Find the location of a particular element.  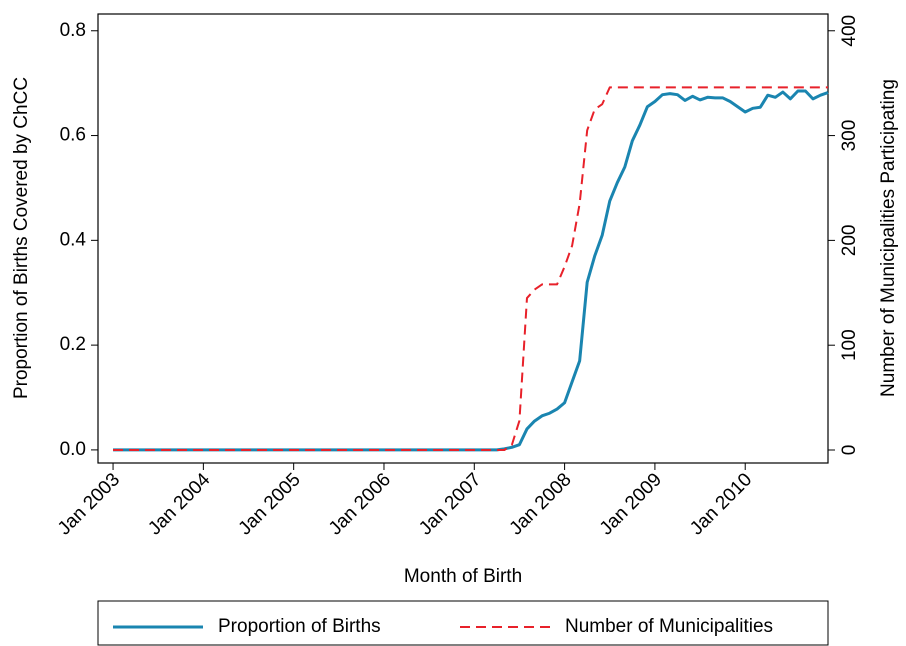

y-axis-label: Proportion of Births Covered by ChCC is located at coordinates (21, 238).